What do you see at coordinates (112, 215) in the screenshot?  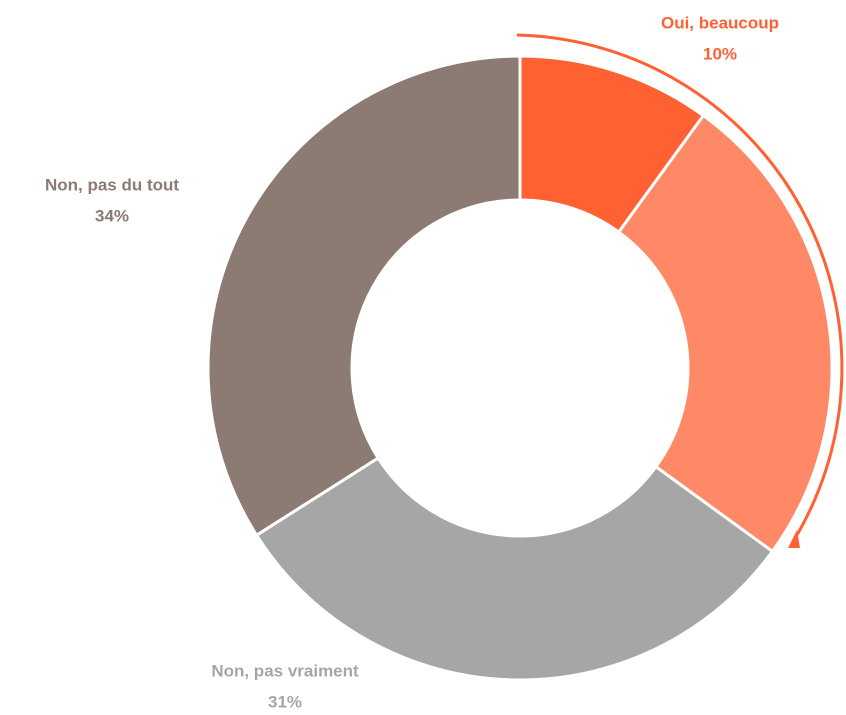 I see `value-label: 34%` at bounding box center [112, 215].